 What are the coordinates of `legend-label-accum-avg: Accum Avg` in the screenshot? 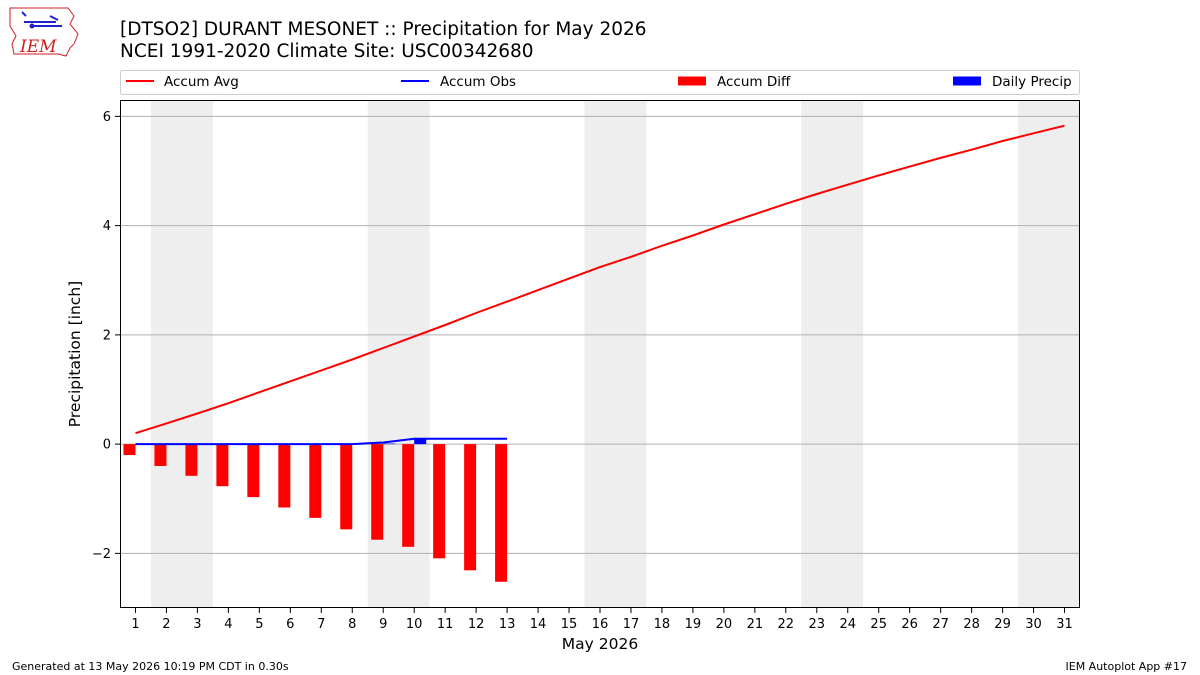 It's located at (201, 82).